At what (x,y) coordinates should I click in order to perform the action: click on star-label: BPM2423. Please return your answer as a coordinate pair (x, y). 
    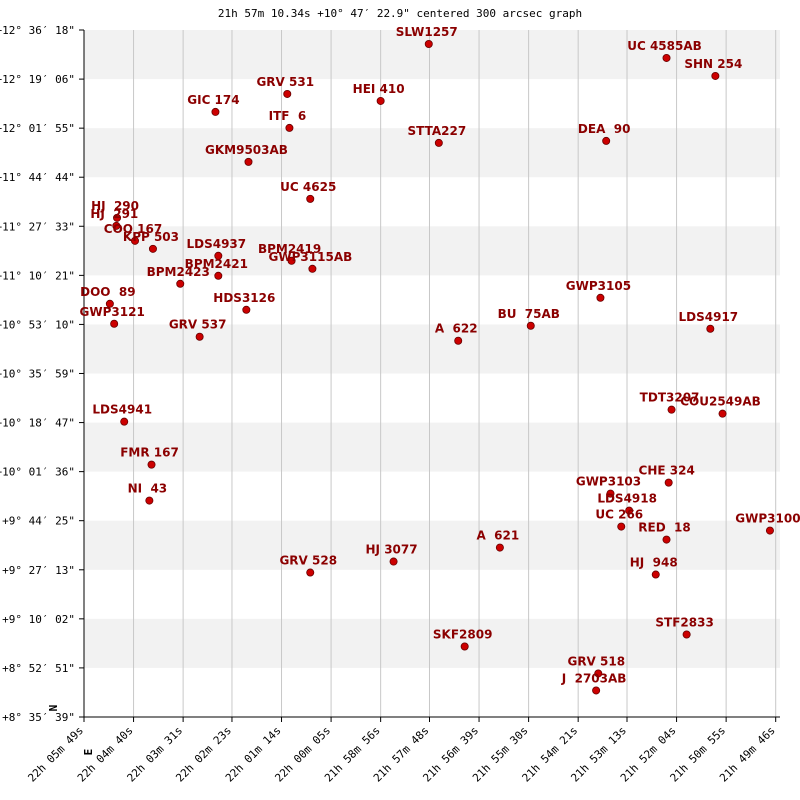
    Looking at the image, I should click on (178, 272).